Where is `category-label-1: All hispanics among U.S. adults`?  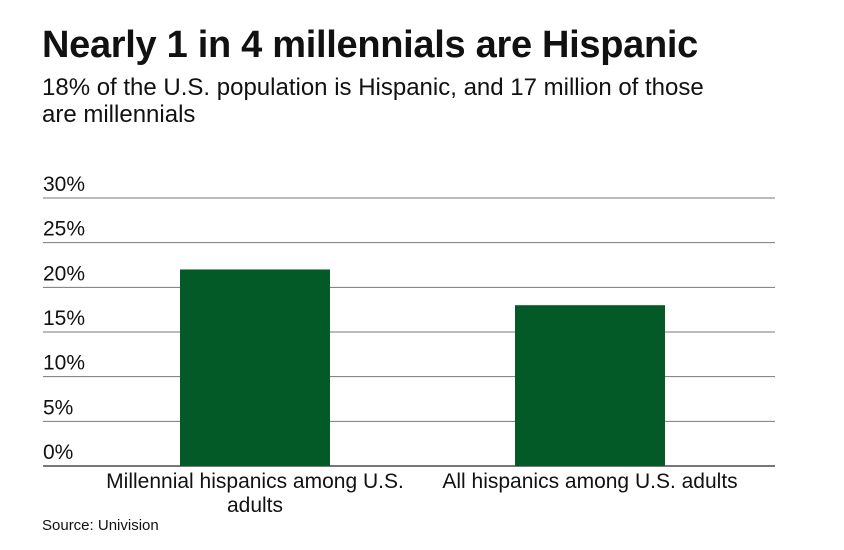
category-label-1: All hispanics among U.S. adults is located at coordinates (590, 481).